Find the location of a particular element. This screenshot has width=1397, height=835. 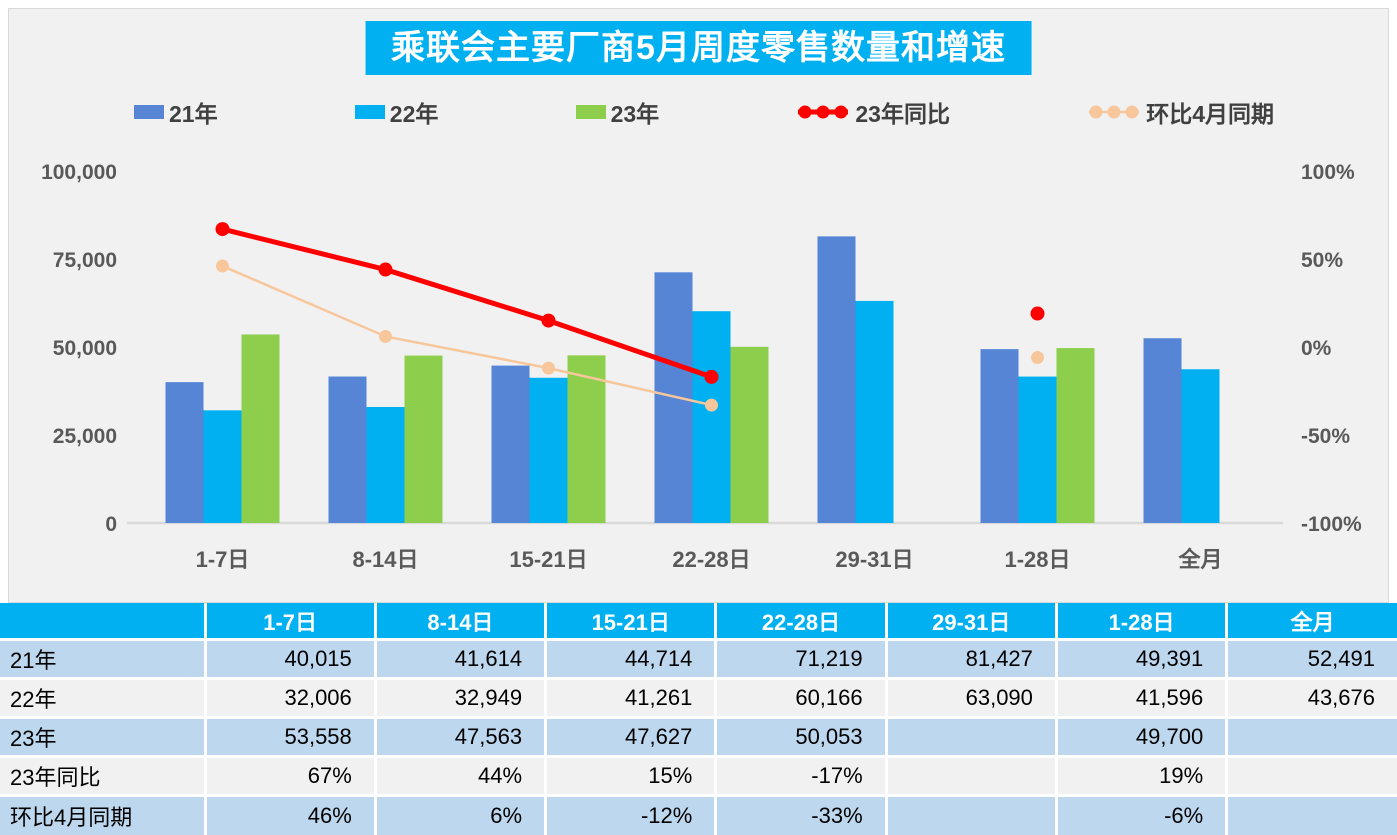

cell-22年-22-28日: 60,166 is located at coordinates (801, 698).